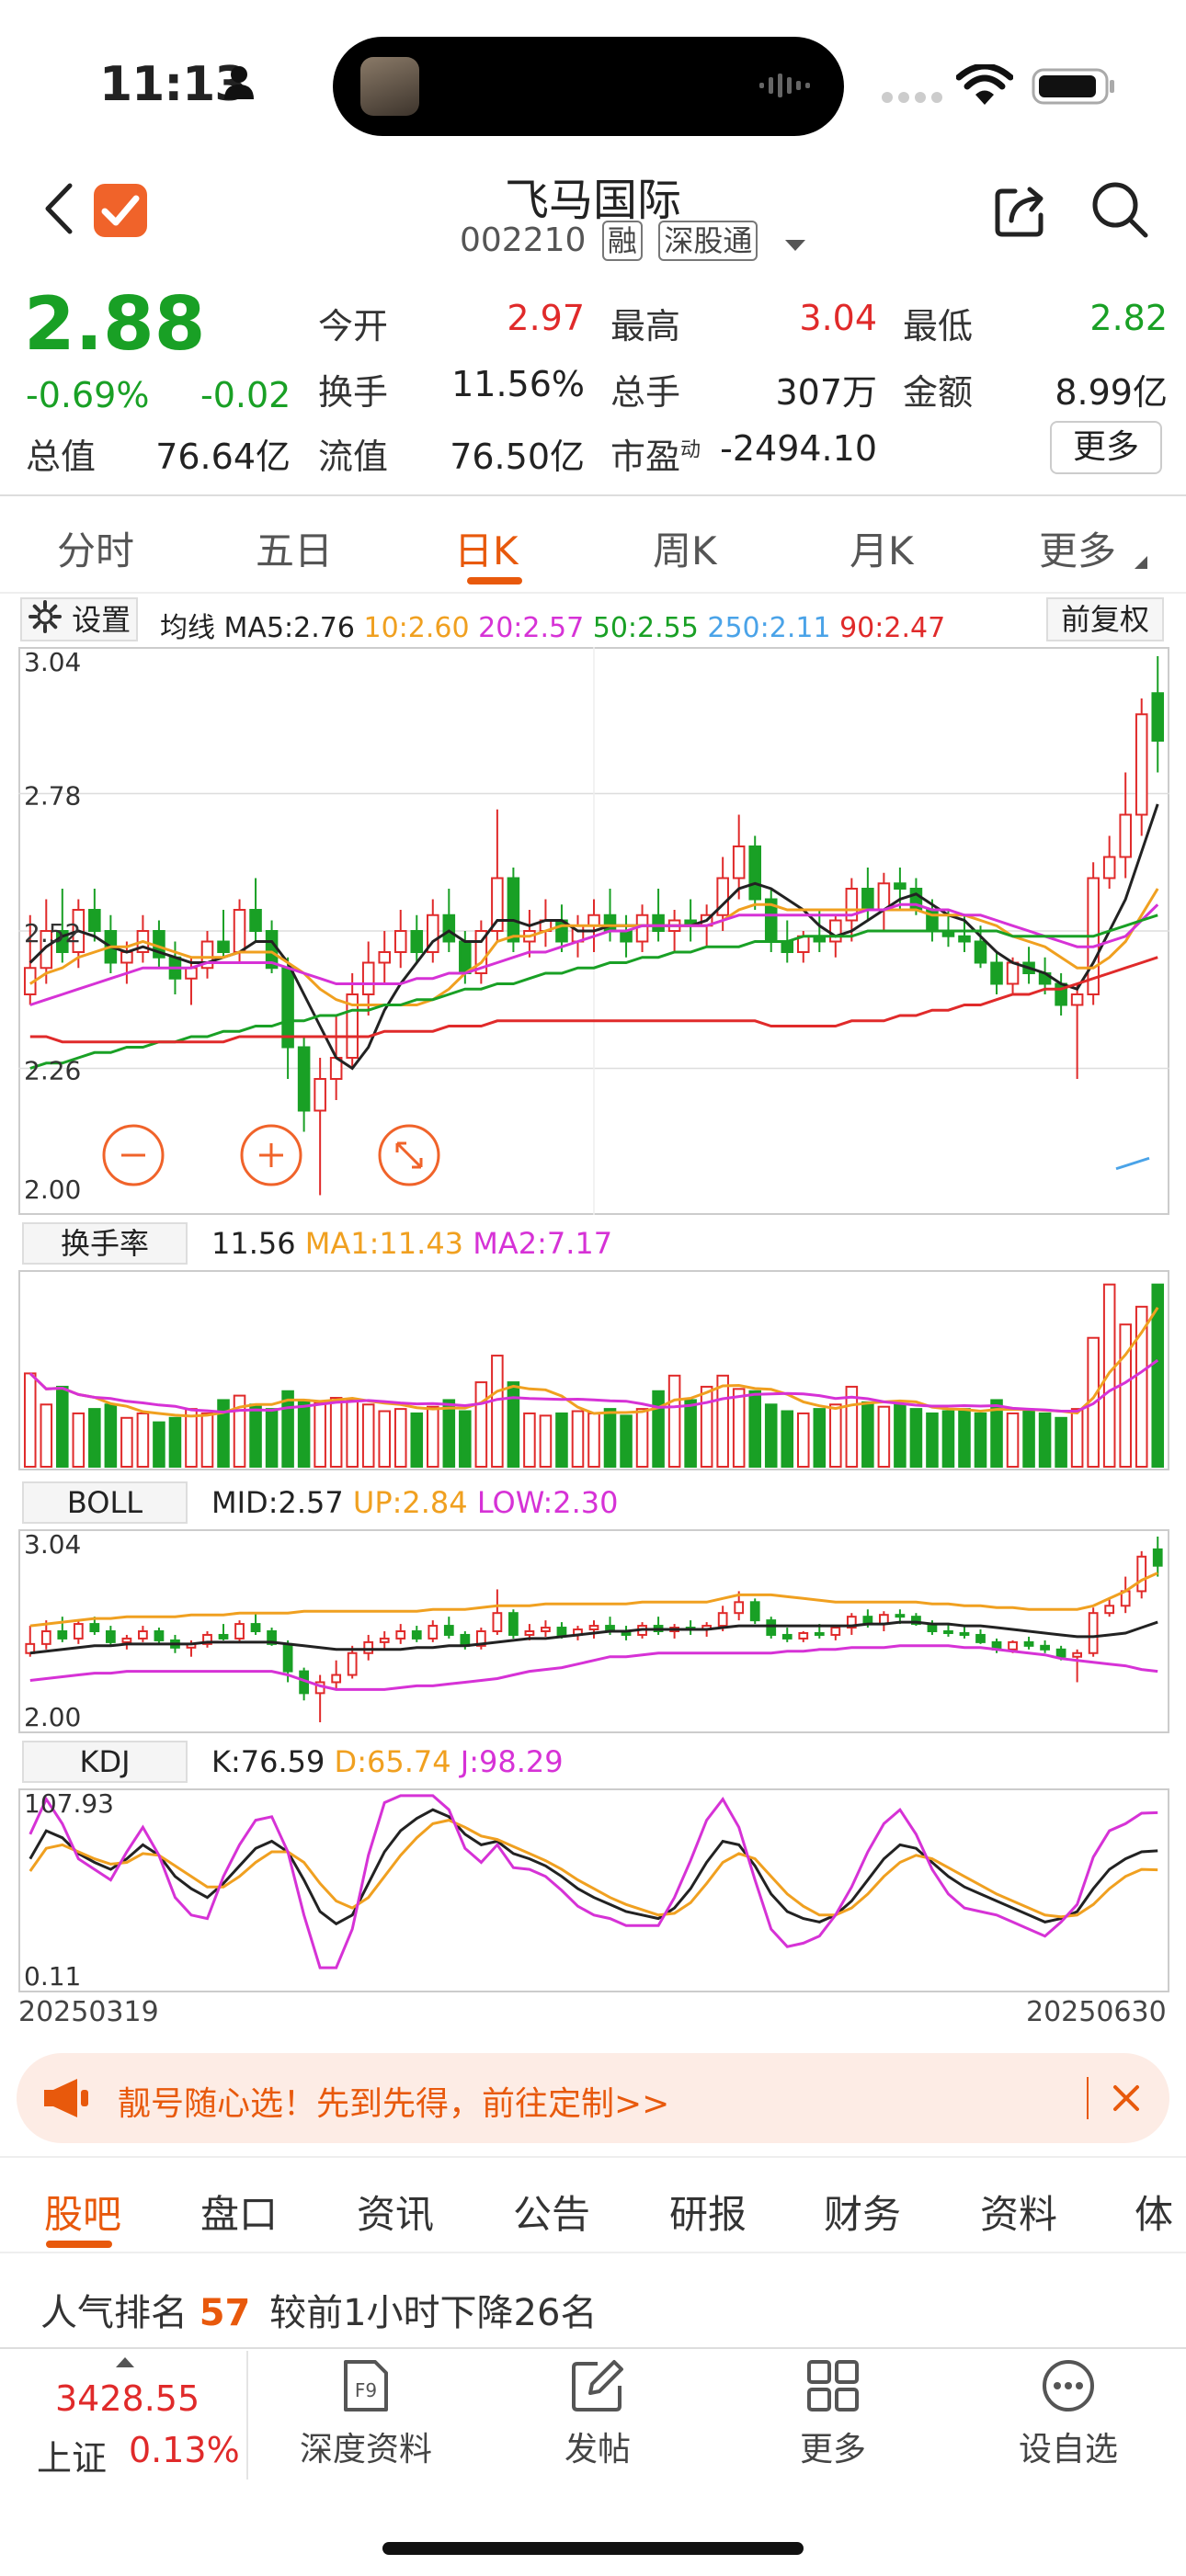 This screenshot has width=1186, height=2576. I want to click on high-value: 3.04, so click(838, 318).